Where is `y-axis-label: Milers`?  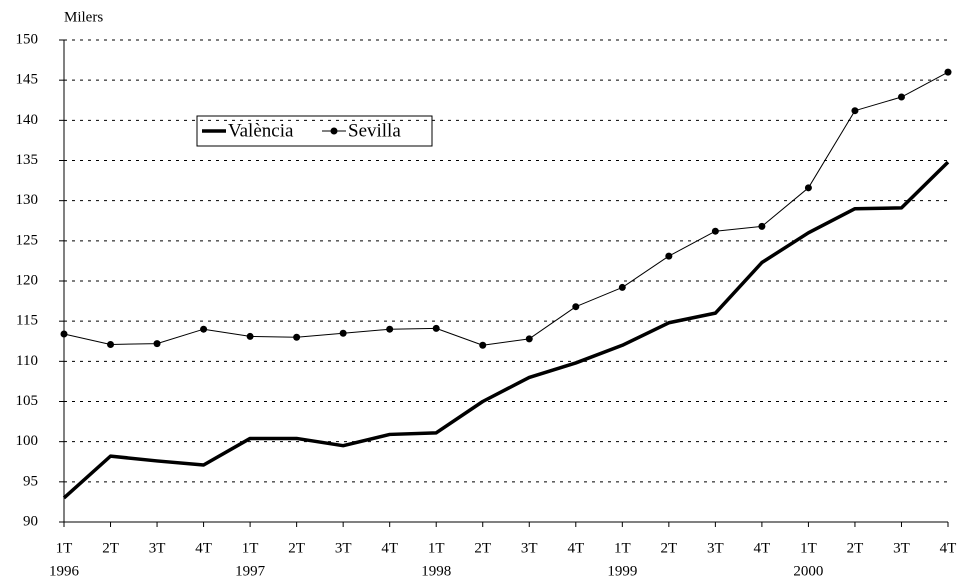
y-axis-label: Milers is located at coordinates (83, 17).